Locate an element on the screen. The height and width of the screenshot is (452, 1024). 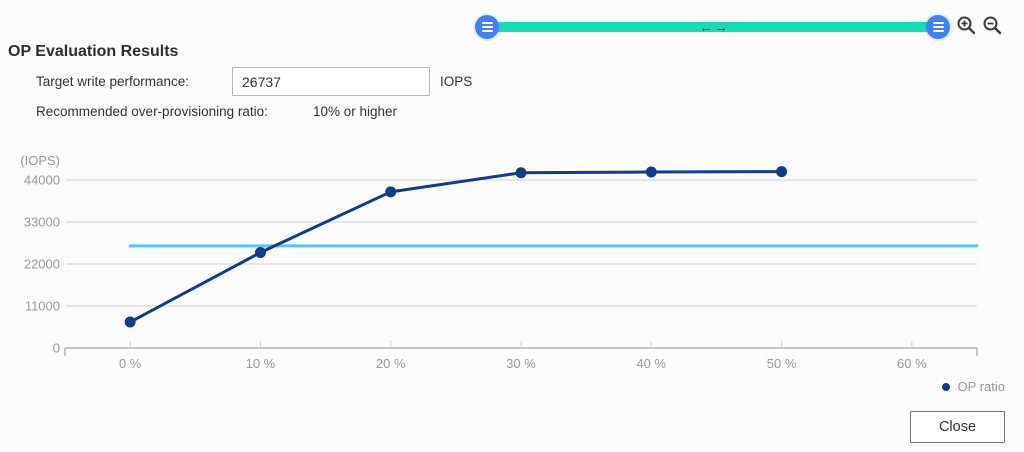
svg-text: 11000 is located at coordinates (42, 306).